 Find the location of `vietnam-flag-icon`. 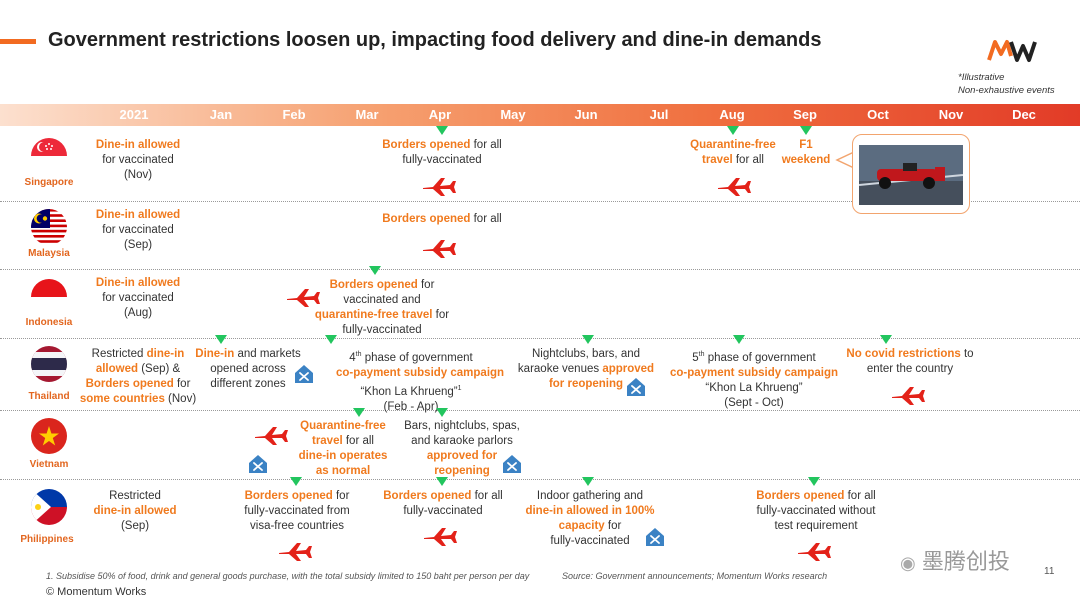

vietnam-flag-icon is located at coordinates (49, 436).